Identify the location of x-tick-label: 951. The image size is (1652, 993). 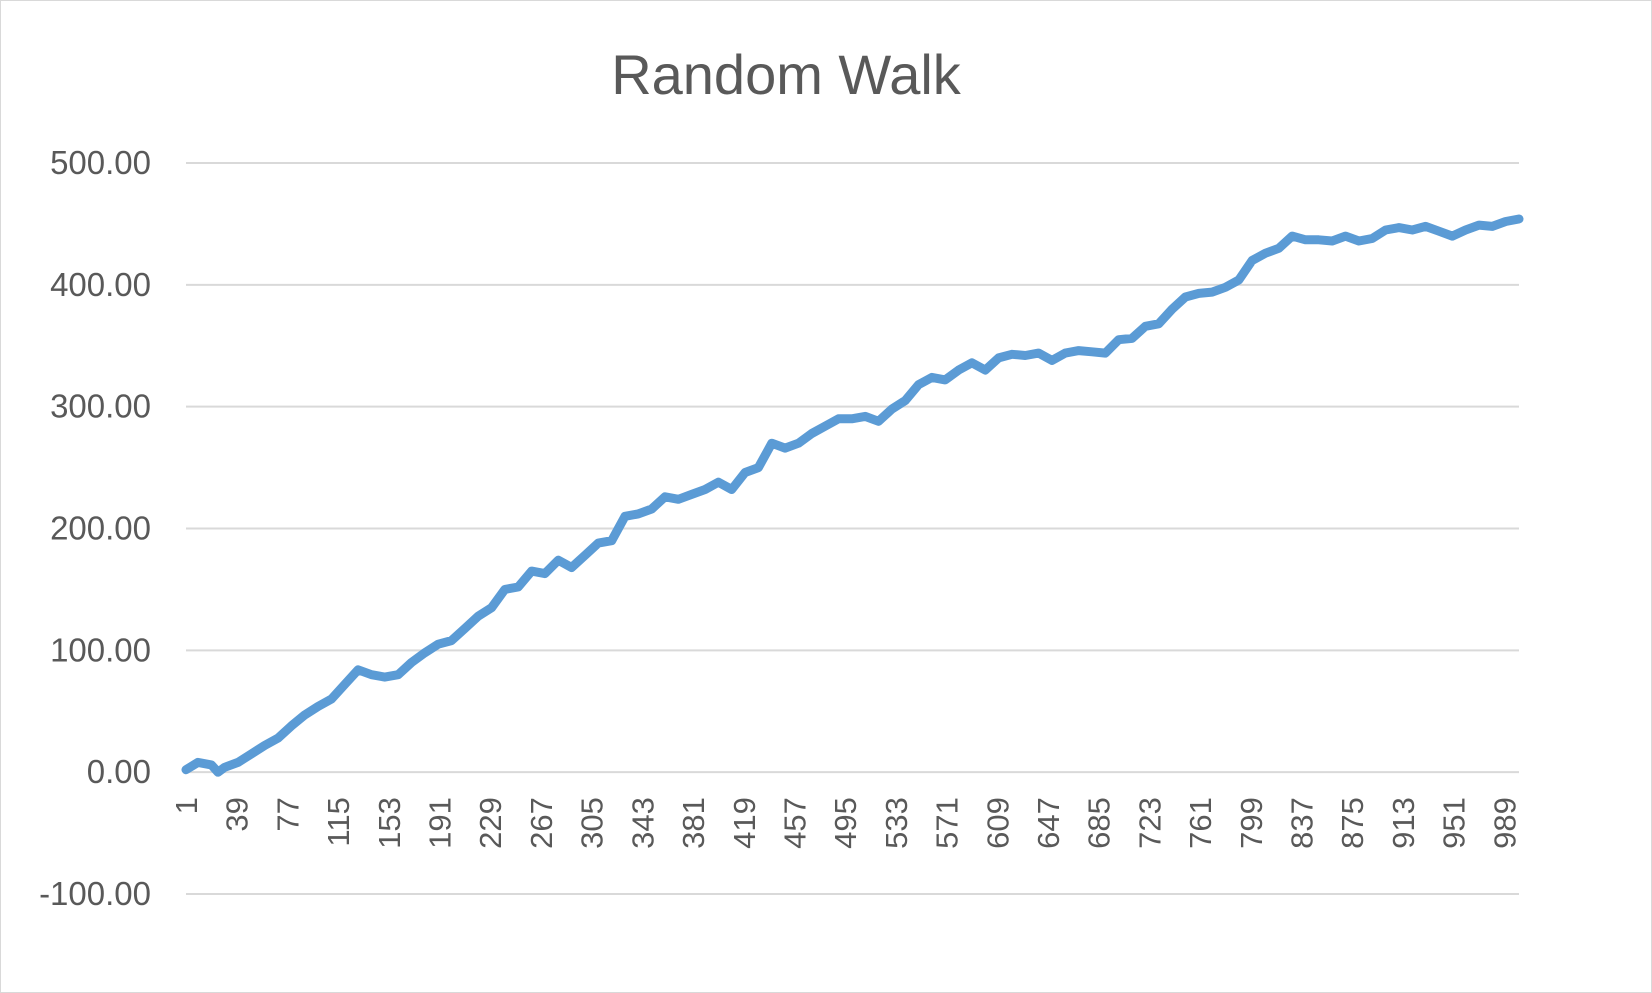
(1454, 823).